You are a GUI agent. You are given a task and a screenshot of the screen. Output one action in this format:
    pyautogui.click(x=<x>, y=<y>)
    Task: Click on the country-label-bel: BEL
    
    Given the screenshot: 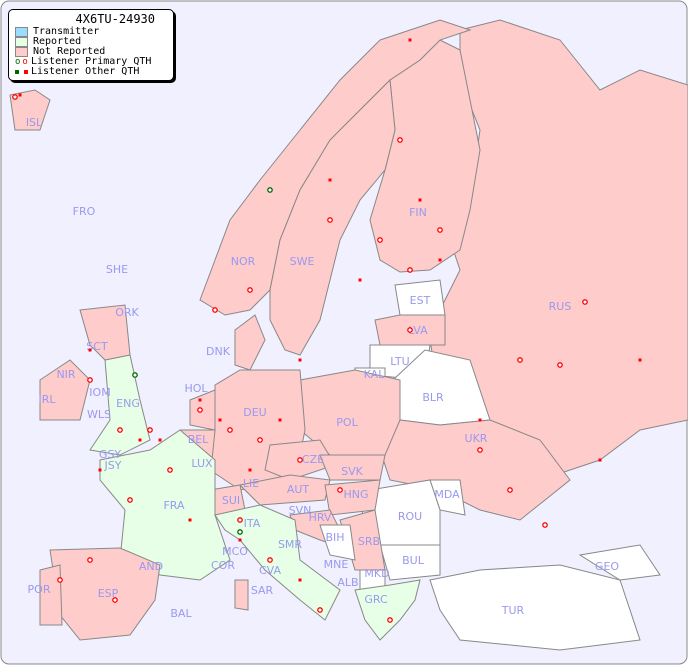 What is the action you would take?
    pyautogui.click(x=198, y=439)
    